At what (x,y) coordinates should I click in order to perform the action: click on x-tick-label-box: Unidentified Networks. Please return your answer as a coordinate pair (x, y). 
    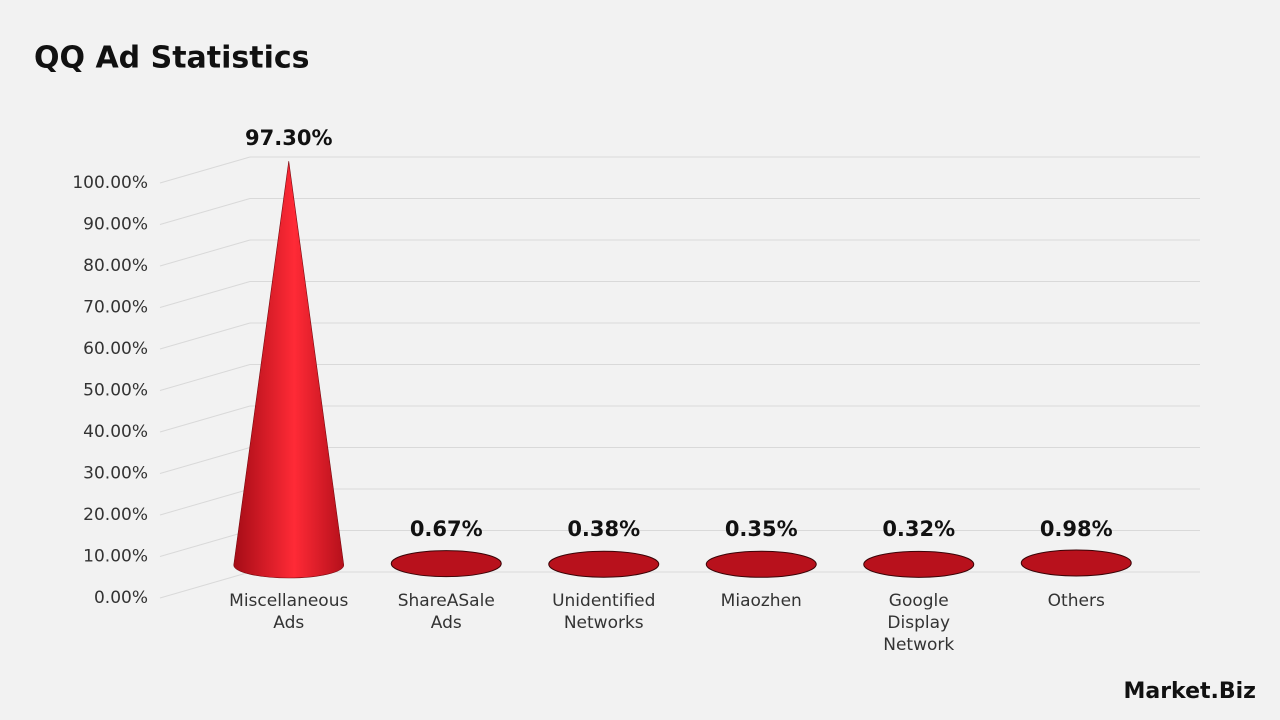
    Looking at the image, I should click on (604, 612).